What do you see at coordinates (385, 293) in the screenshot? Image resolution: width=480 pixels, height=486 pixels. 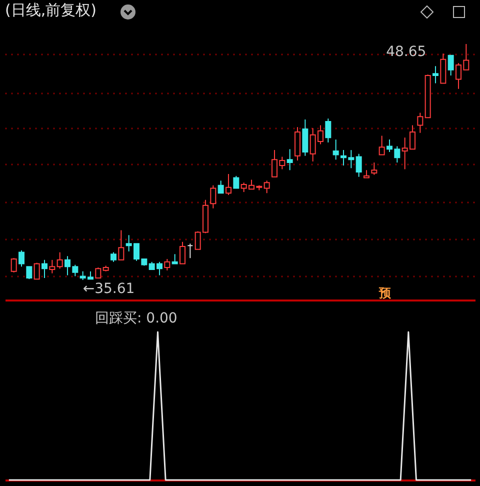 I see `text: 预` at bounding box center [385, 293].